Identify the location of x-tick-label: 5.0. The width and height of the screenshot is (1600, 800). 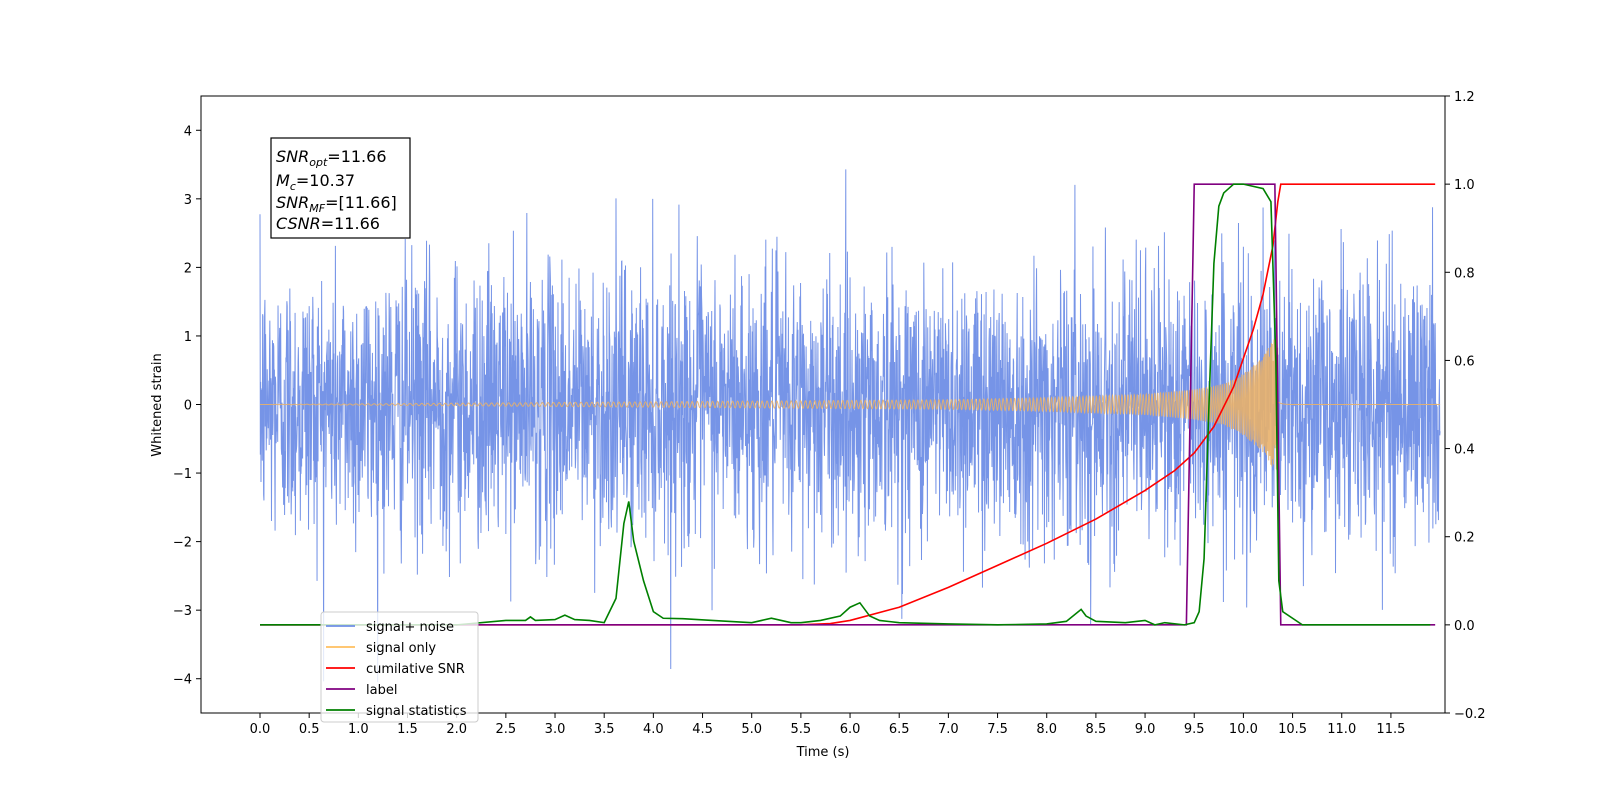
(751, 729).